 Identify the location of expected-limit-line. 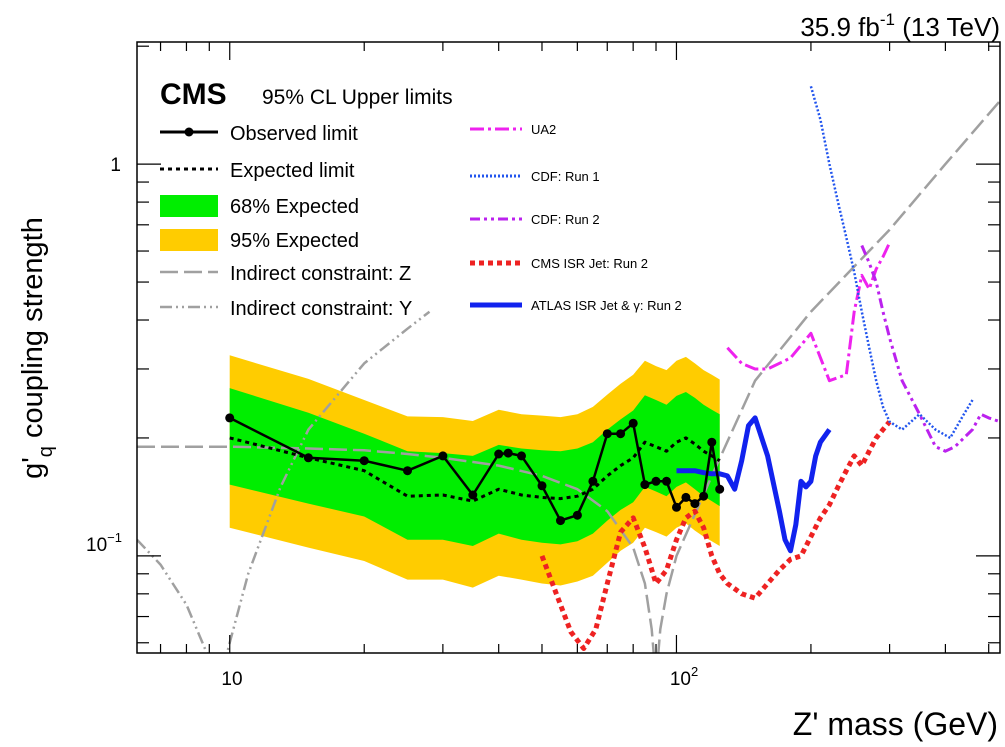
(475, 469).